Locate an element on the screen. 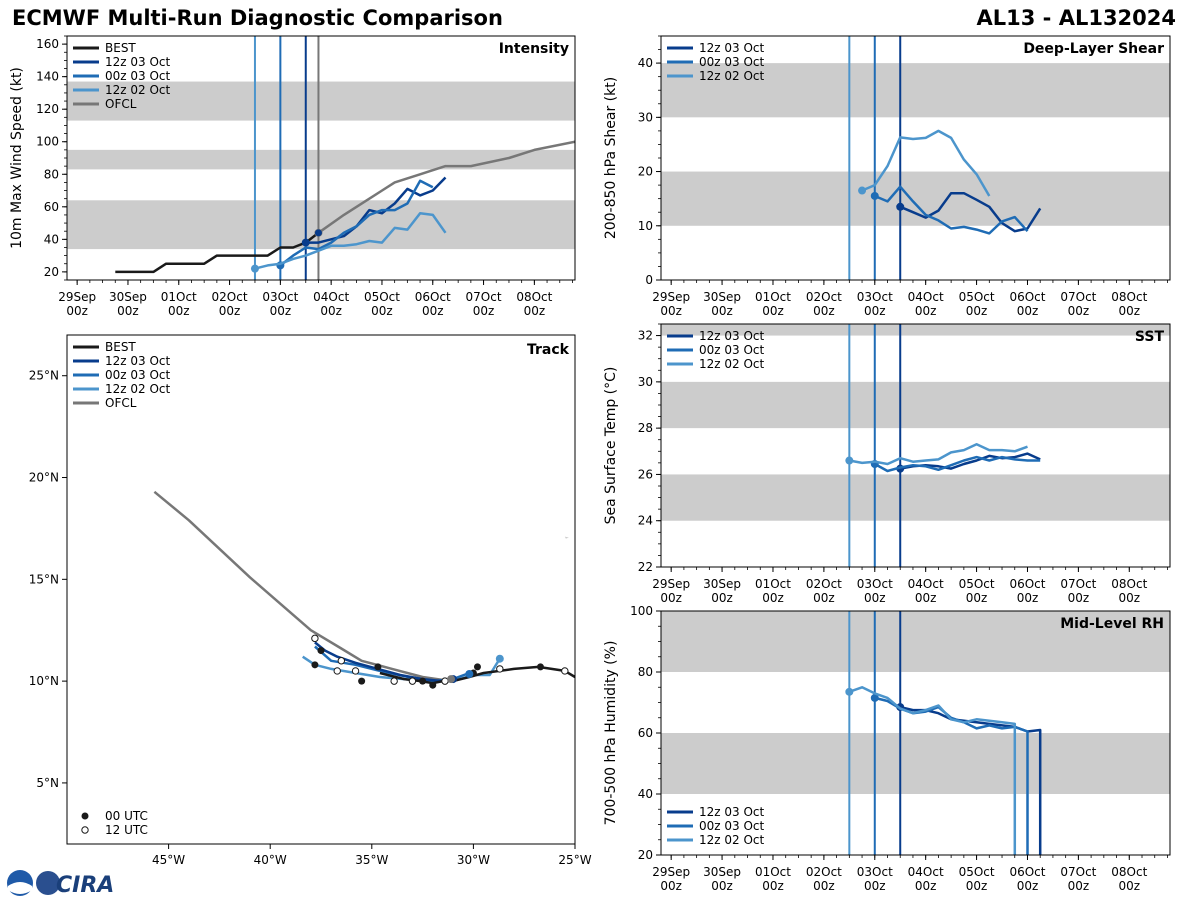  rh-xtick-date: 02Oct is located at coordinates (824, 872).